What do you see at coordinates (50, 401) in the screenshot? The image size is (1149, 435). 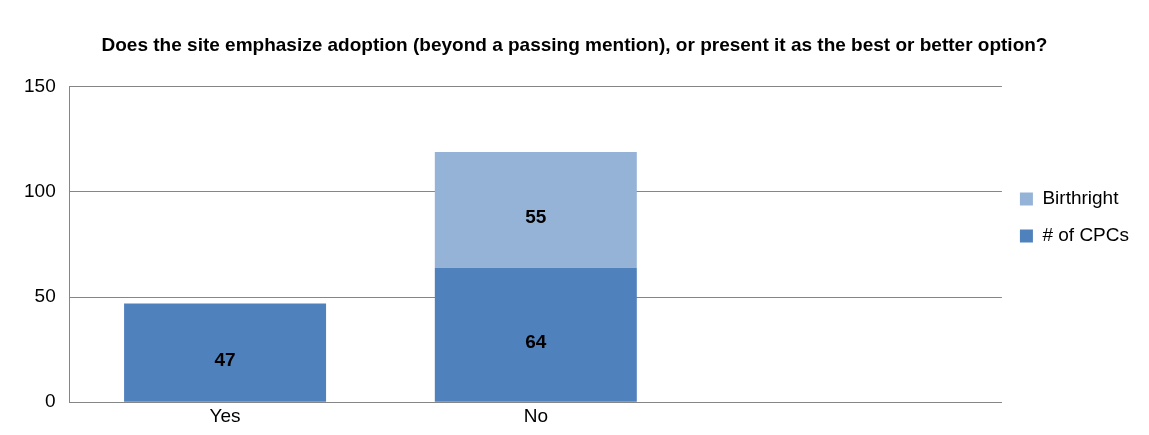 I see `y-tick-label: 0` at bounding box center [50, 401].